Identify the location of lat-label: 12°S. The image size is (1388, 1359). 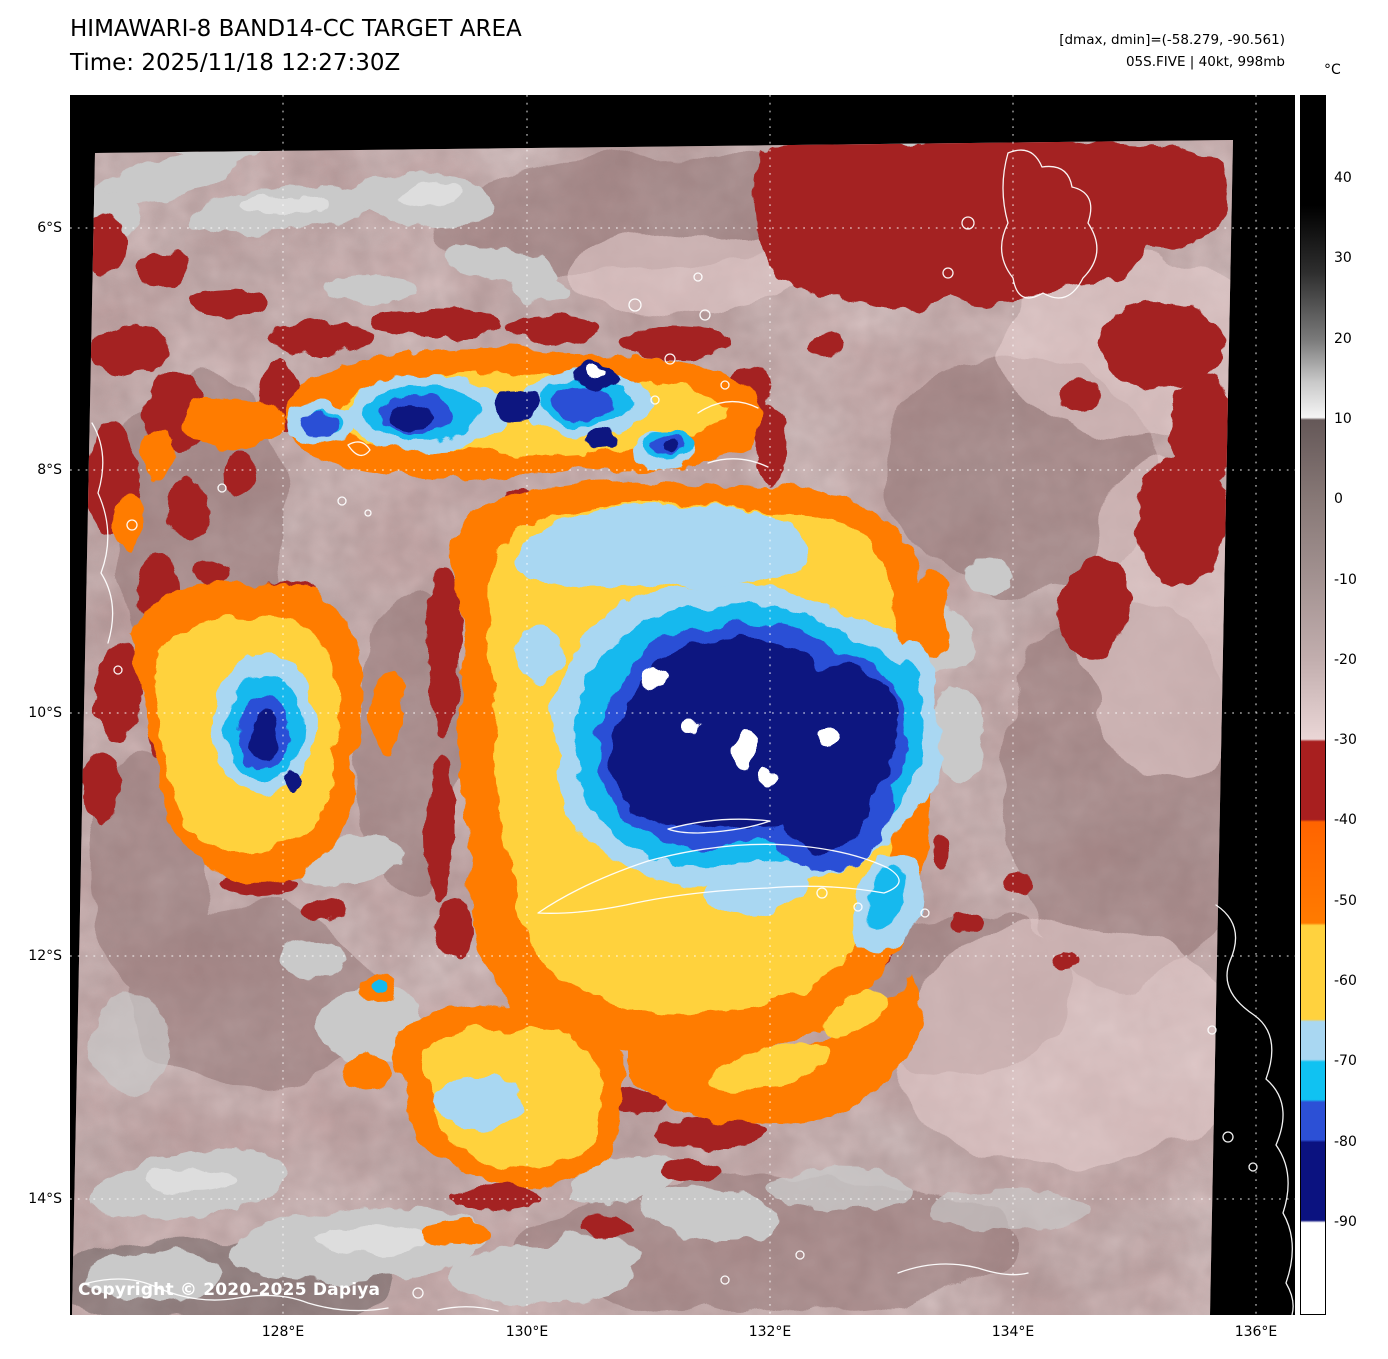
(45, 956).